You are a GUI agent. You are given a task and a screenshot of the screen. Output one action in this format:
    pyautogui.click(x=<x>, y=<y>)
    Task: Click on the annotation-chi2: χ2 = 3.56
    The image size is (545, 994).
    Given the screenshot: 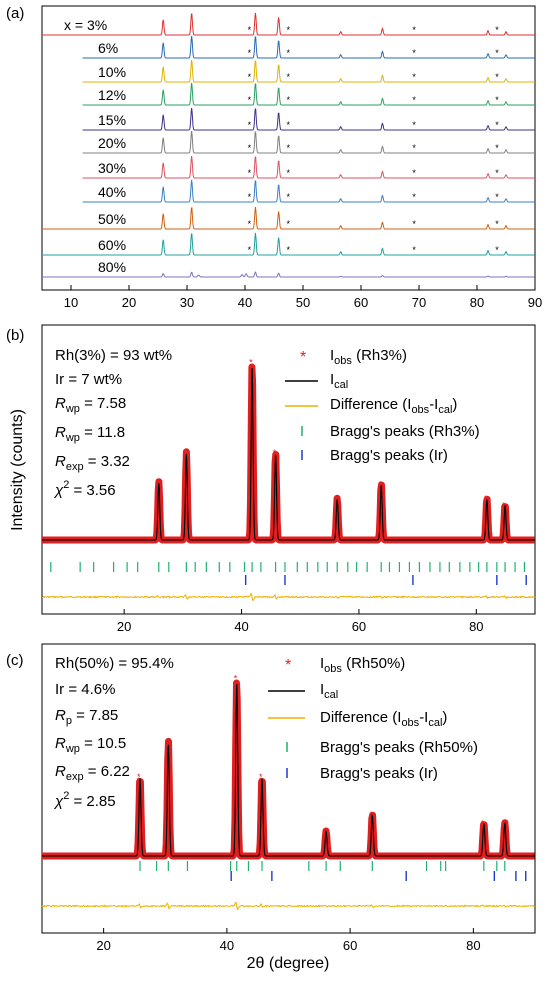 What is the action you would take?
    pyautogui.click(x=84, y=489)
    